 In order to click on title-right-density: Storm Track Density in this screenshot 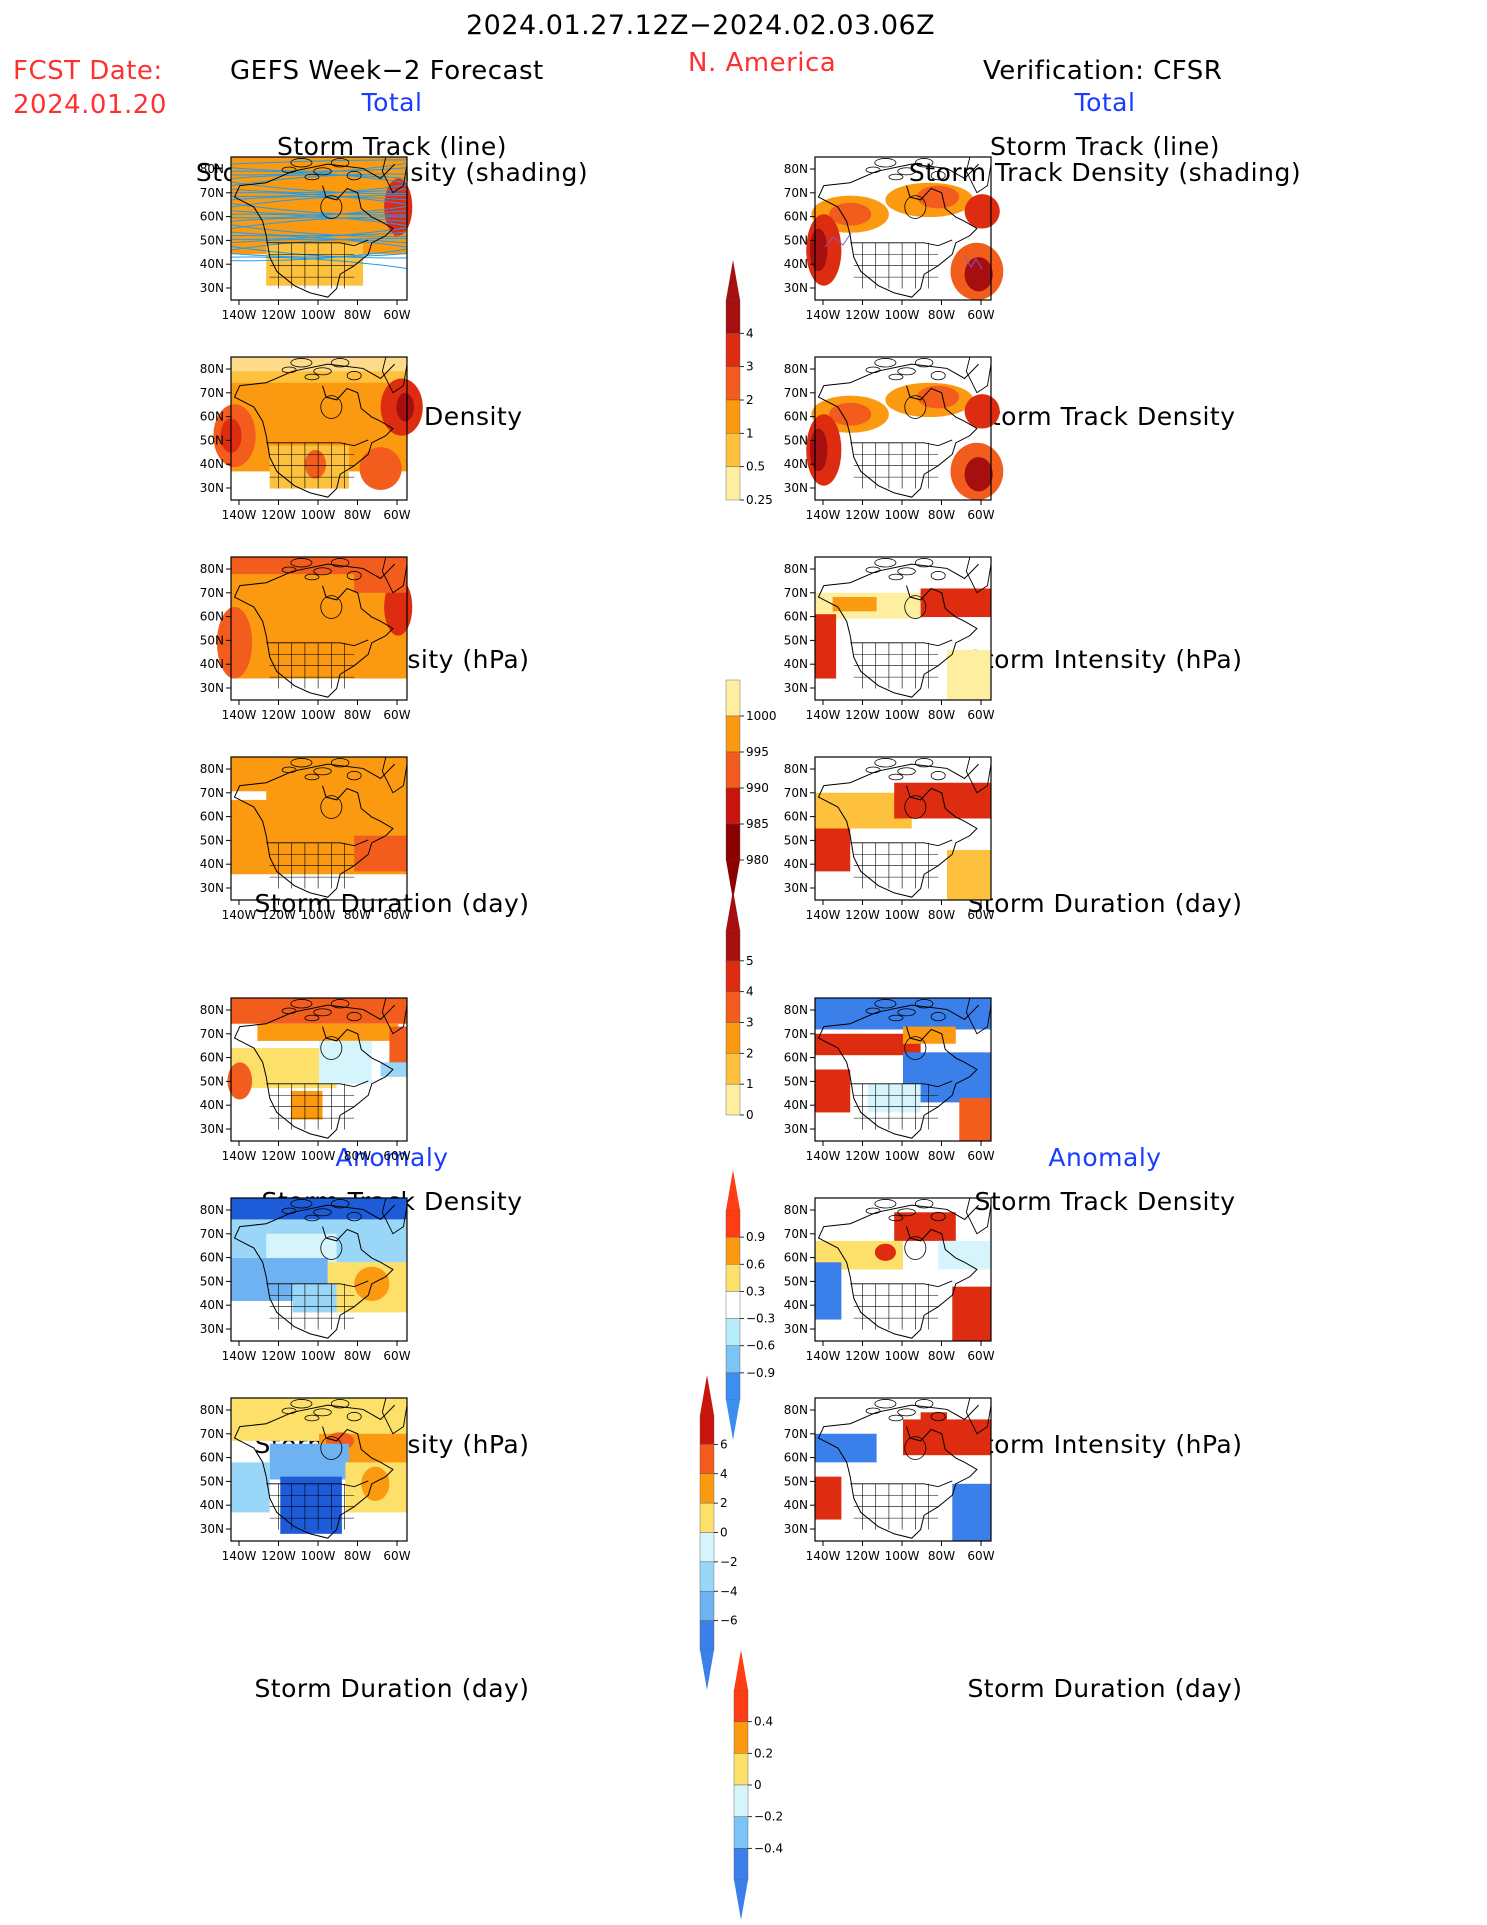, I will do `click(1105, 416)`.